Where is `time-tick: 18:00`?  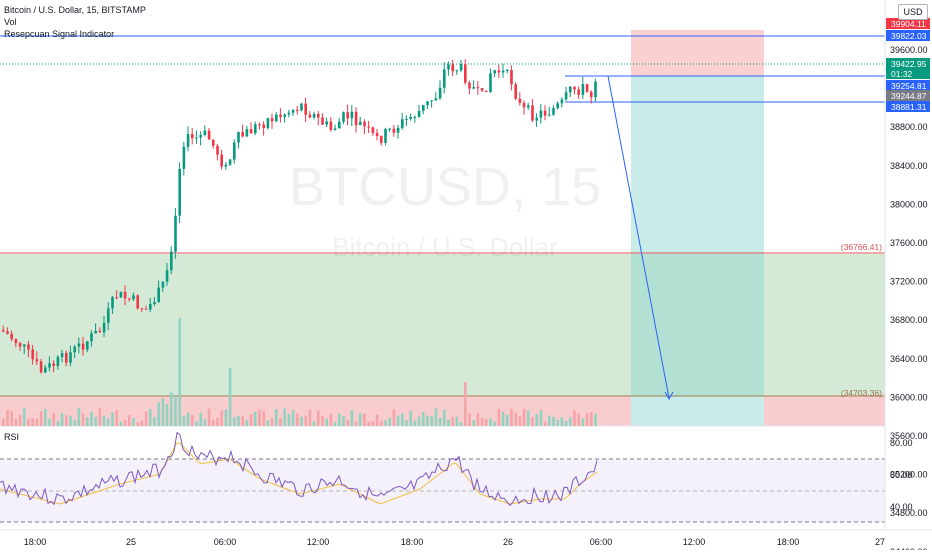 time-tick: 18:00 is located at coordinates (412, 542).